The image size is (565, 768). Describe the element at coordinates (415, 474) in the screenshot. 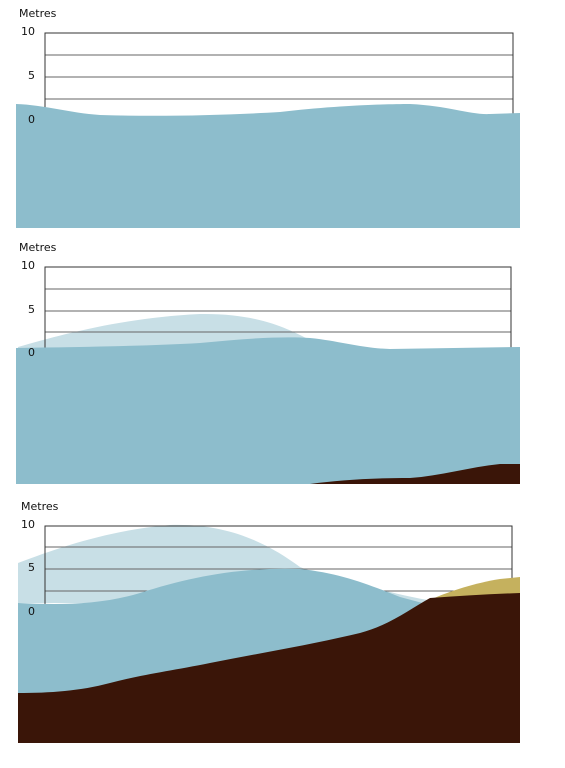

I see `seabed` at that location.